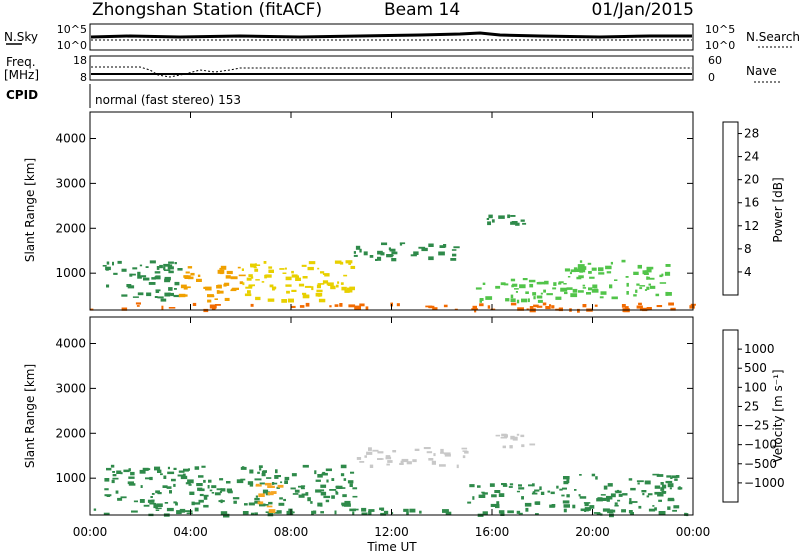  What do you see at coordinates (760, 464) in the screenshot?
I see `colorbar-tick-label: −500` at bounding box center [760, 464].